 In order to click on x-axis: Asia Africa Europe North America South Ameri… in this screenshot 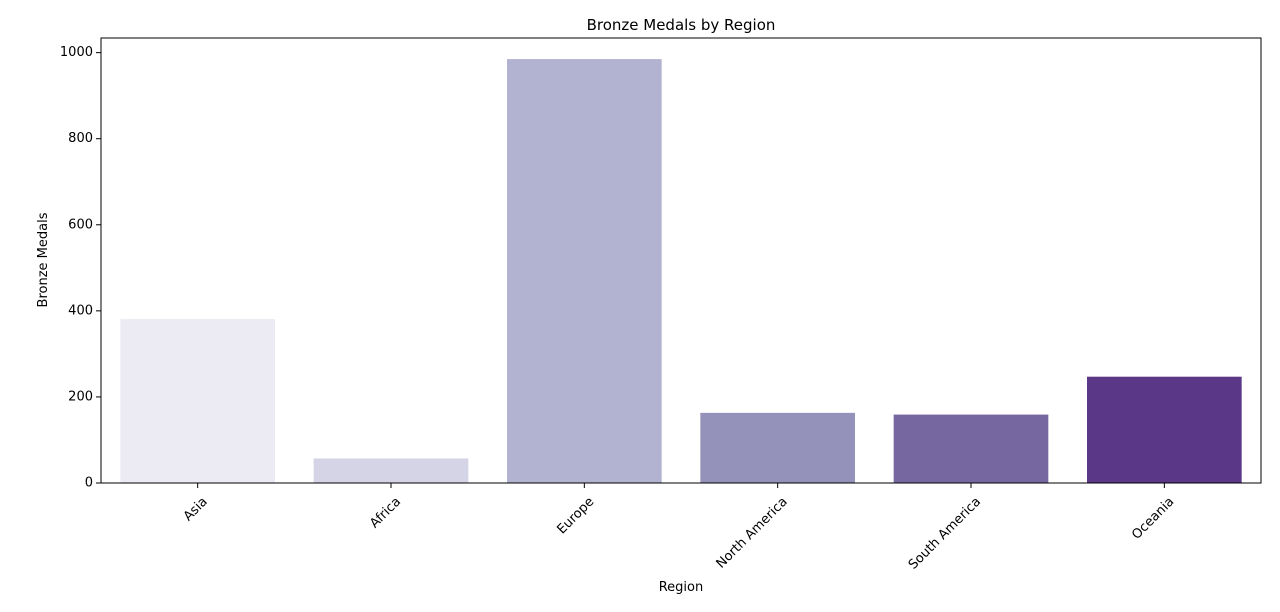, I will do `click(679, 528)`.